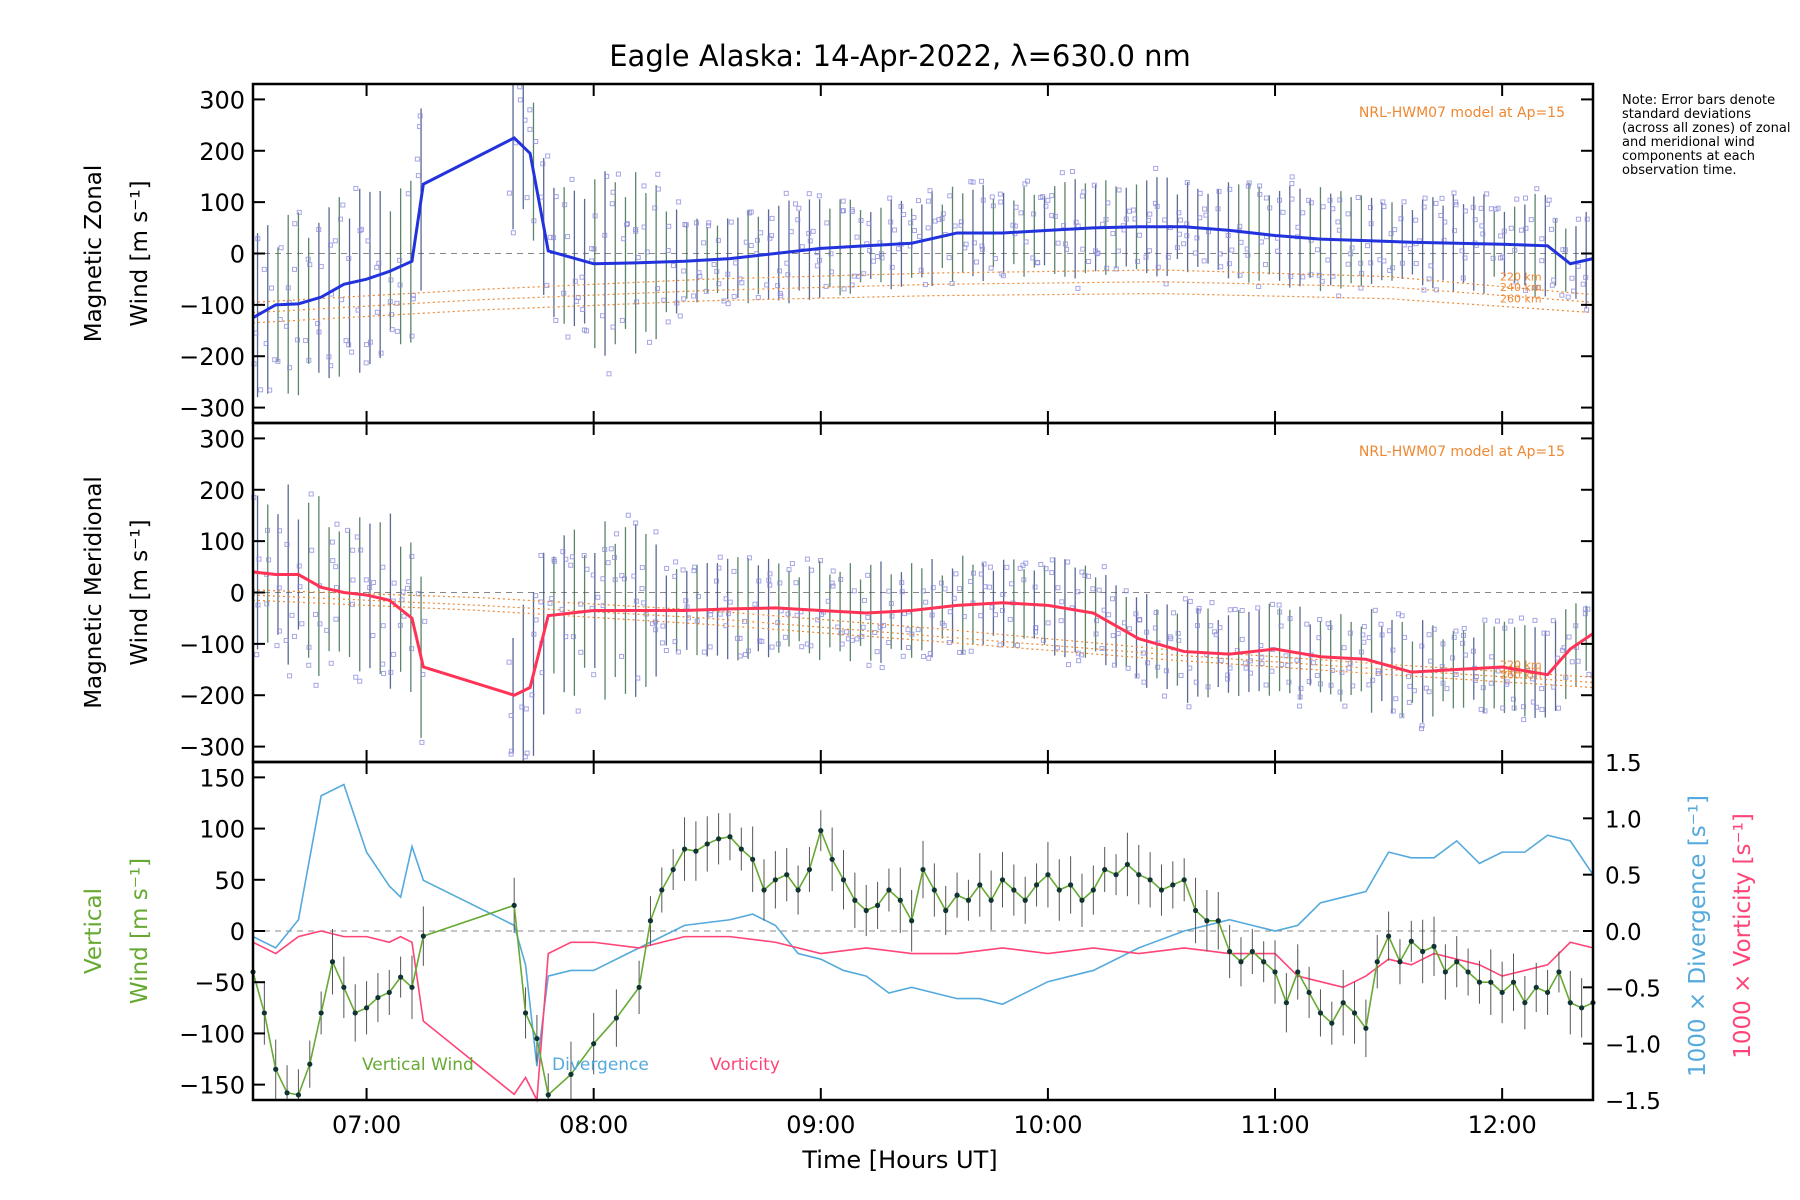 Image resolution: width=1800 pixels, height=1200 pixels. What do you see at coordinates (222, 152) in the screenshot?
I see `zonal-y-tick-label: 200` at bounding box center [222, 152].